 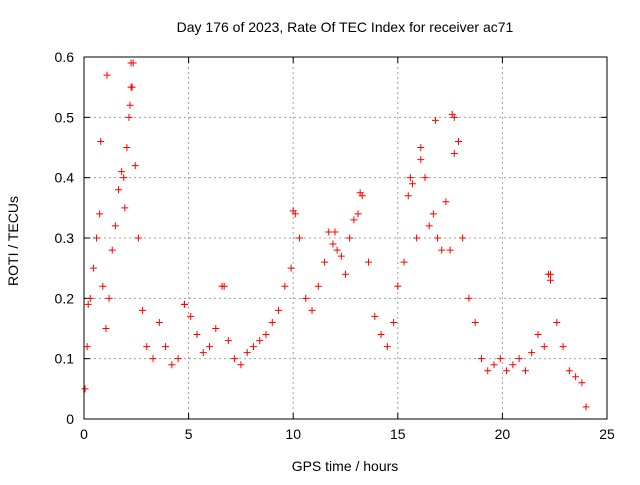 What do you see at coordinates (65, 178) in the screenshot?
I see `y-tick-label: 0.4` at bounding box center [65, 178].